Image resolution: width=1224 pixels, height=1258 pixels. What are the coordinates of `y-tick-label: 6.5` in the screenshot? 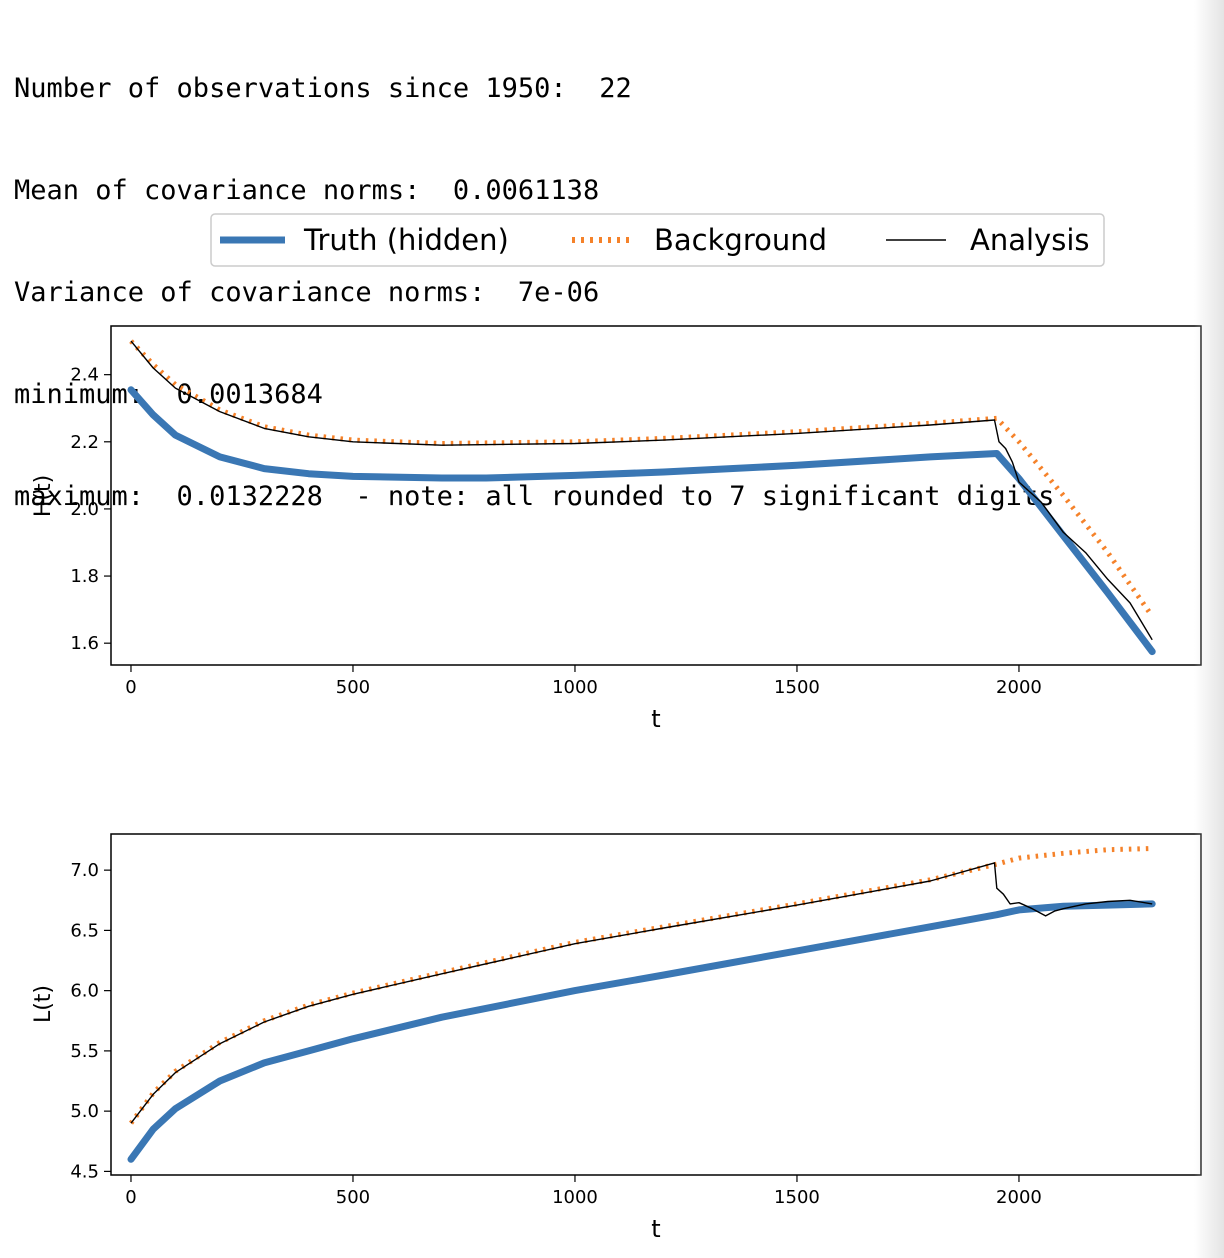 It's located at (84, 930).